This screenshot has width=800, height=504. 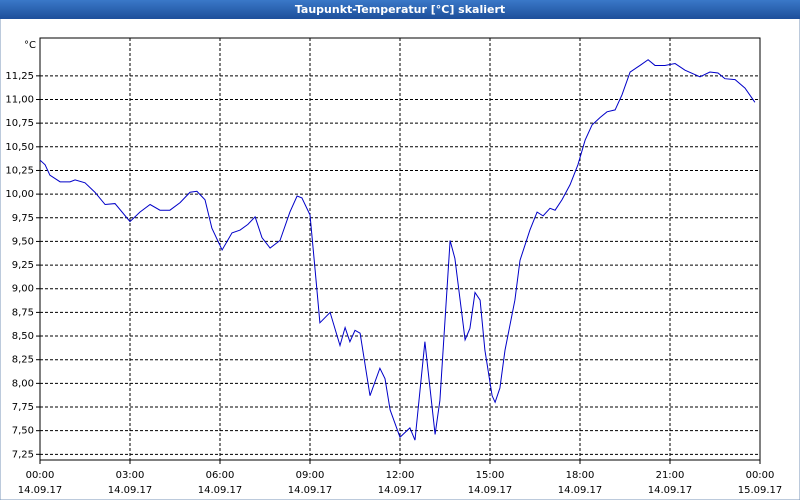 What do you see at coordinates (490, 475) in the screenshot?
I see `x-tick-label: 15:00` at bounding box center [490, 475].